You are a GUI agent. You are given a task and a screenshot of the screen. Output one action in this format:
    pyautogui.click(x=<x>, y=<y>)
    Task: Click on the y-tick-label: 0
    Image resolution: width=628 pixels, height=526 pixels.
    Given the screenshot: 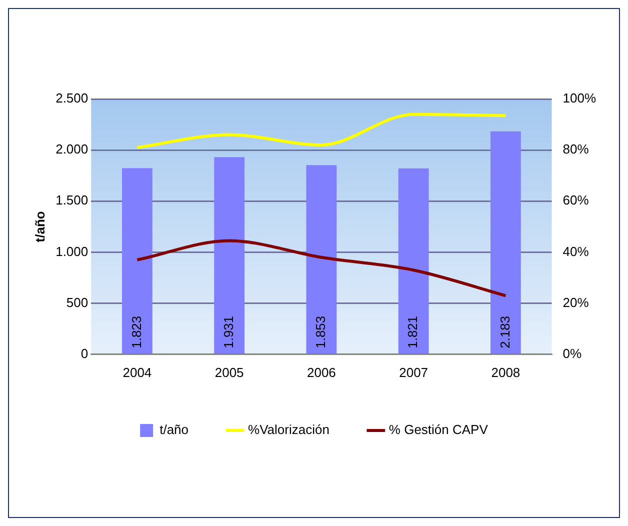 What is the action you would take?
    pyautogui.click(x=84, y=353)
    